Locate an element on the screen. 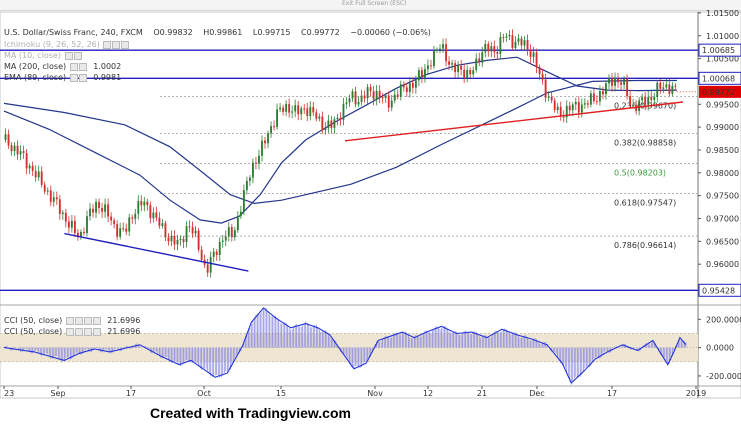 The width and height of the screenshot is (741, 428). indicator-ema89: EMA (89, close) 0.9981 is located at coordinates (62, 77).